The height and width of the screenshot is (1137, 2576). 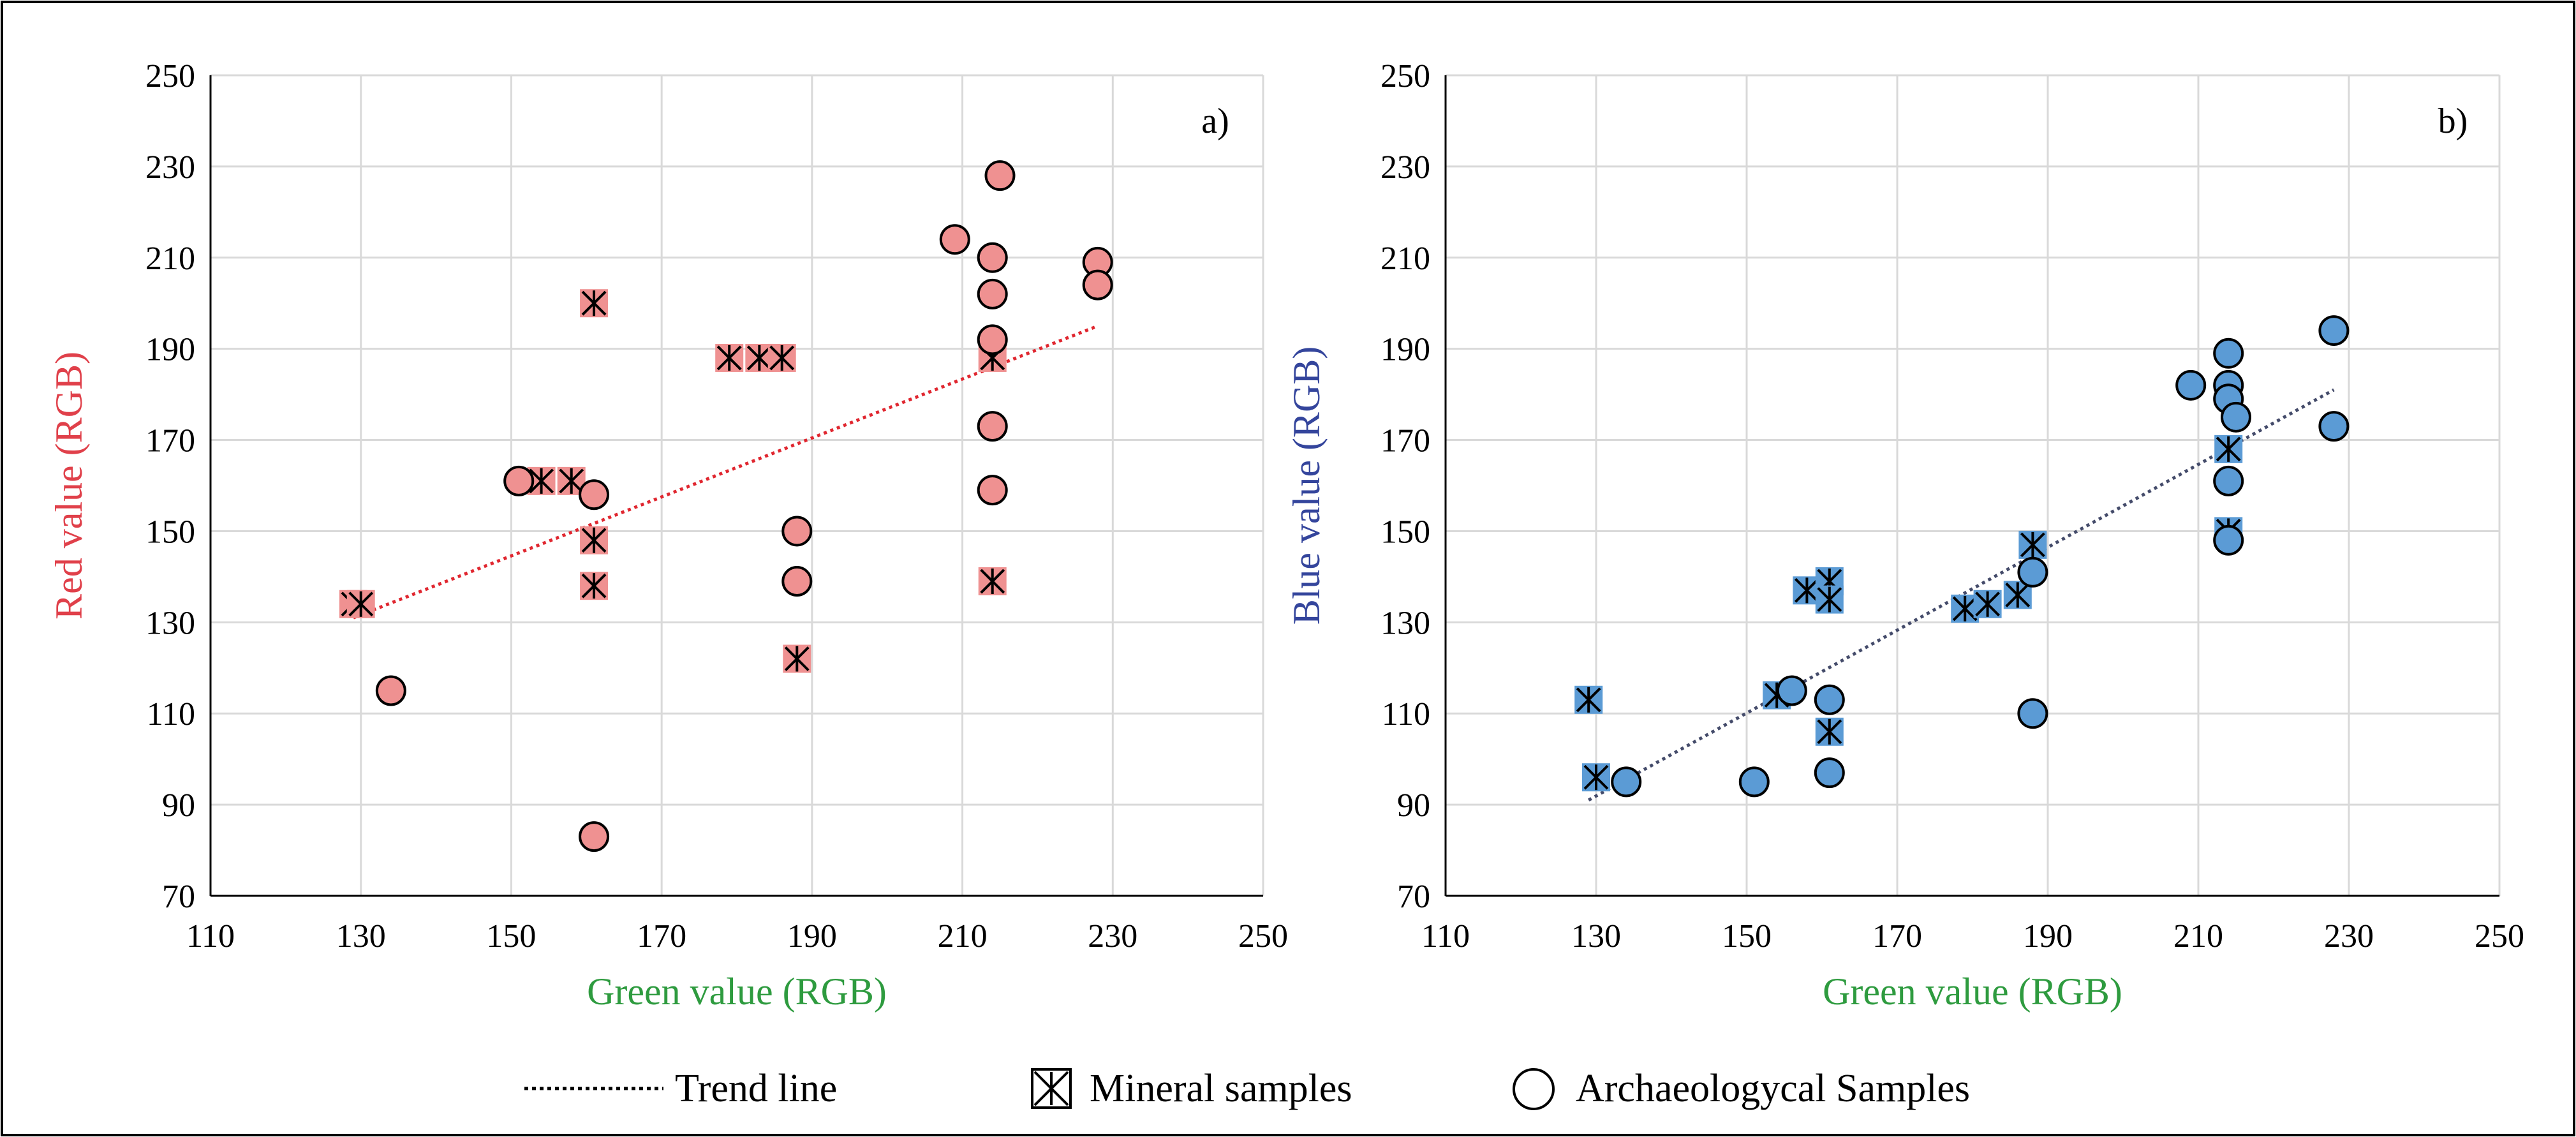 I want to click on x-tick-label-b: 110, so click(x=1445, y=936).